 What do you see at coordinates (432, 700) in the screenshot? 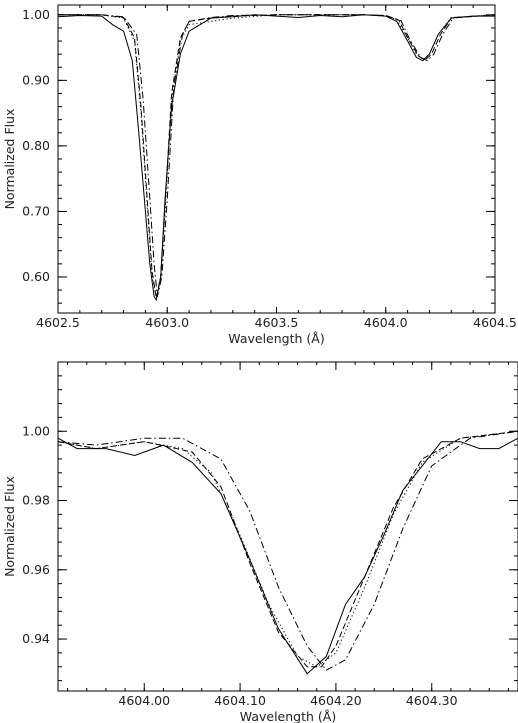
I see `x-tick-label: 4604.30` at bounding box center [432, 700].